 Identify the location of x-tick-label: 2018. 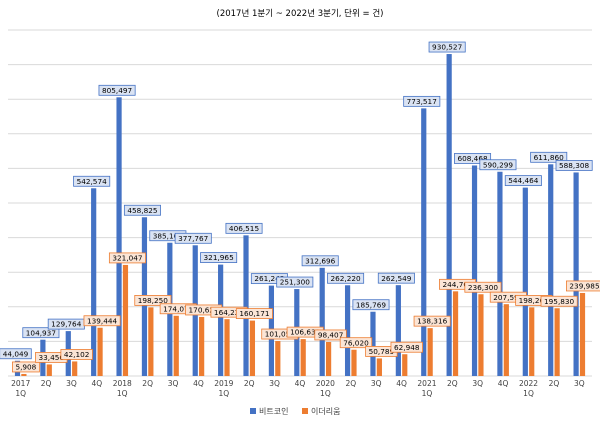
(122, 383).